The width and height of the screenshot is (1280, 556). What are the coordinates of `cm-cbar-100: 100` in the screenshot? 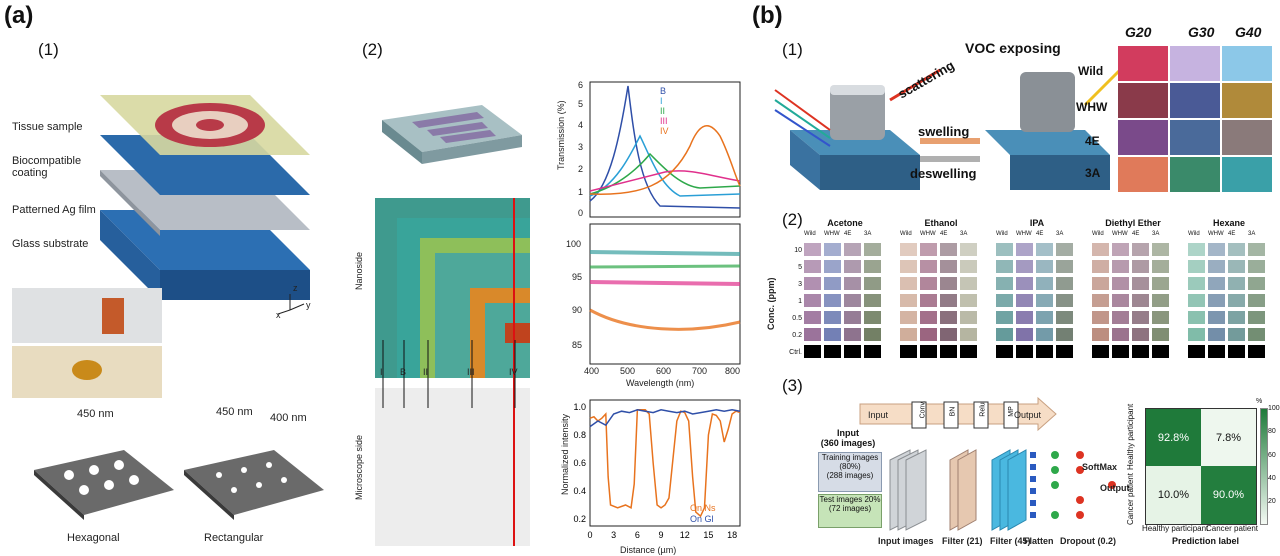 It's located at (1274, 408).